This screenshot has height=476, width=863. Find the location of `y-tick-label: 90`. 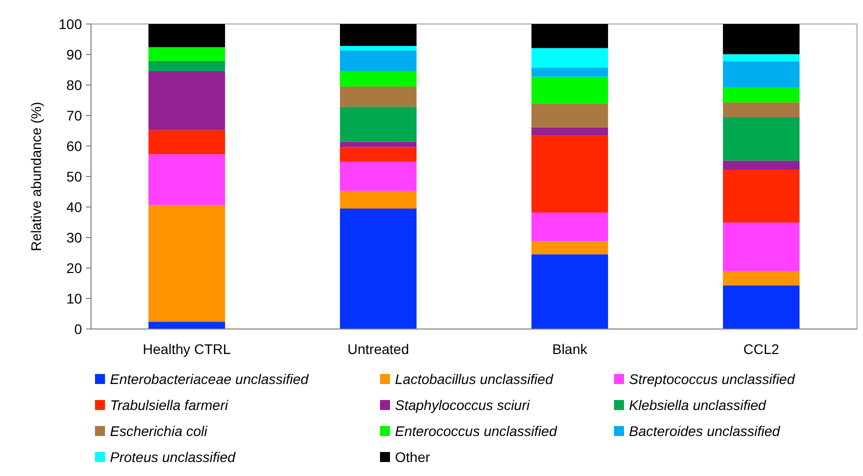

y-tick-label: 90 is located at coordinates (74, 54).